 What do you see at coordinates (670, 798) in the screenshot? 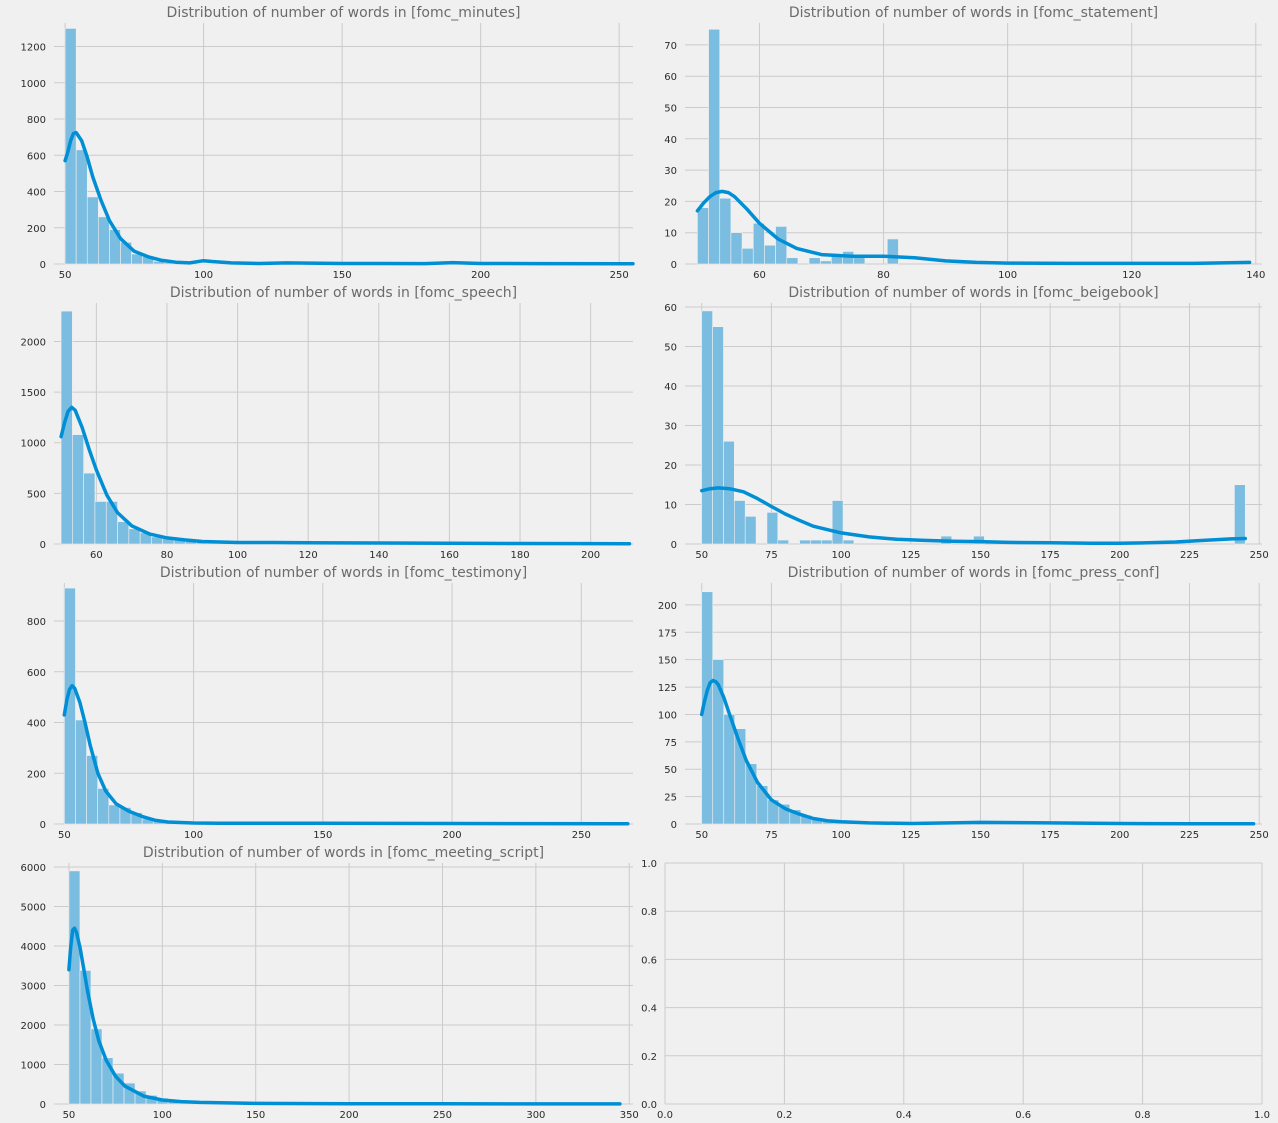
I see `y-tick-label: 25` at bounding box center [670, 798].